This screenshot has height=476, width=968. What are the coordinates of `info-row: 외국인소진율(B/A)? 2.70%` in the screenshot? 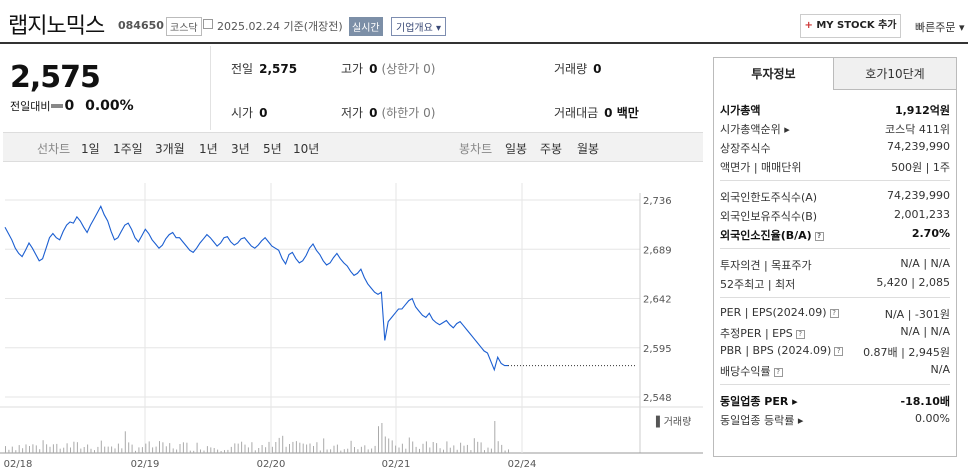 It's located at (835, 236).